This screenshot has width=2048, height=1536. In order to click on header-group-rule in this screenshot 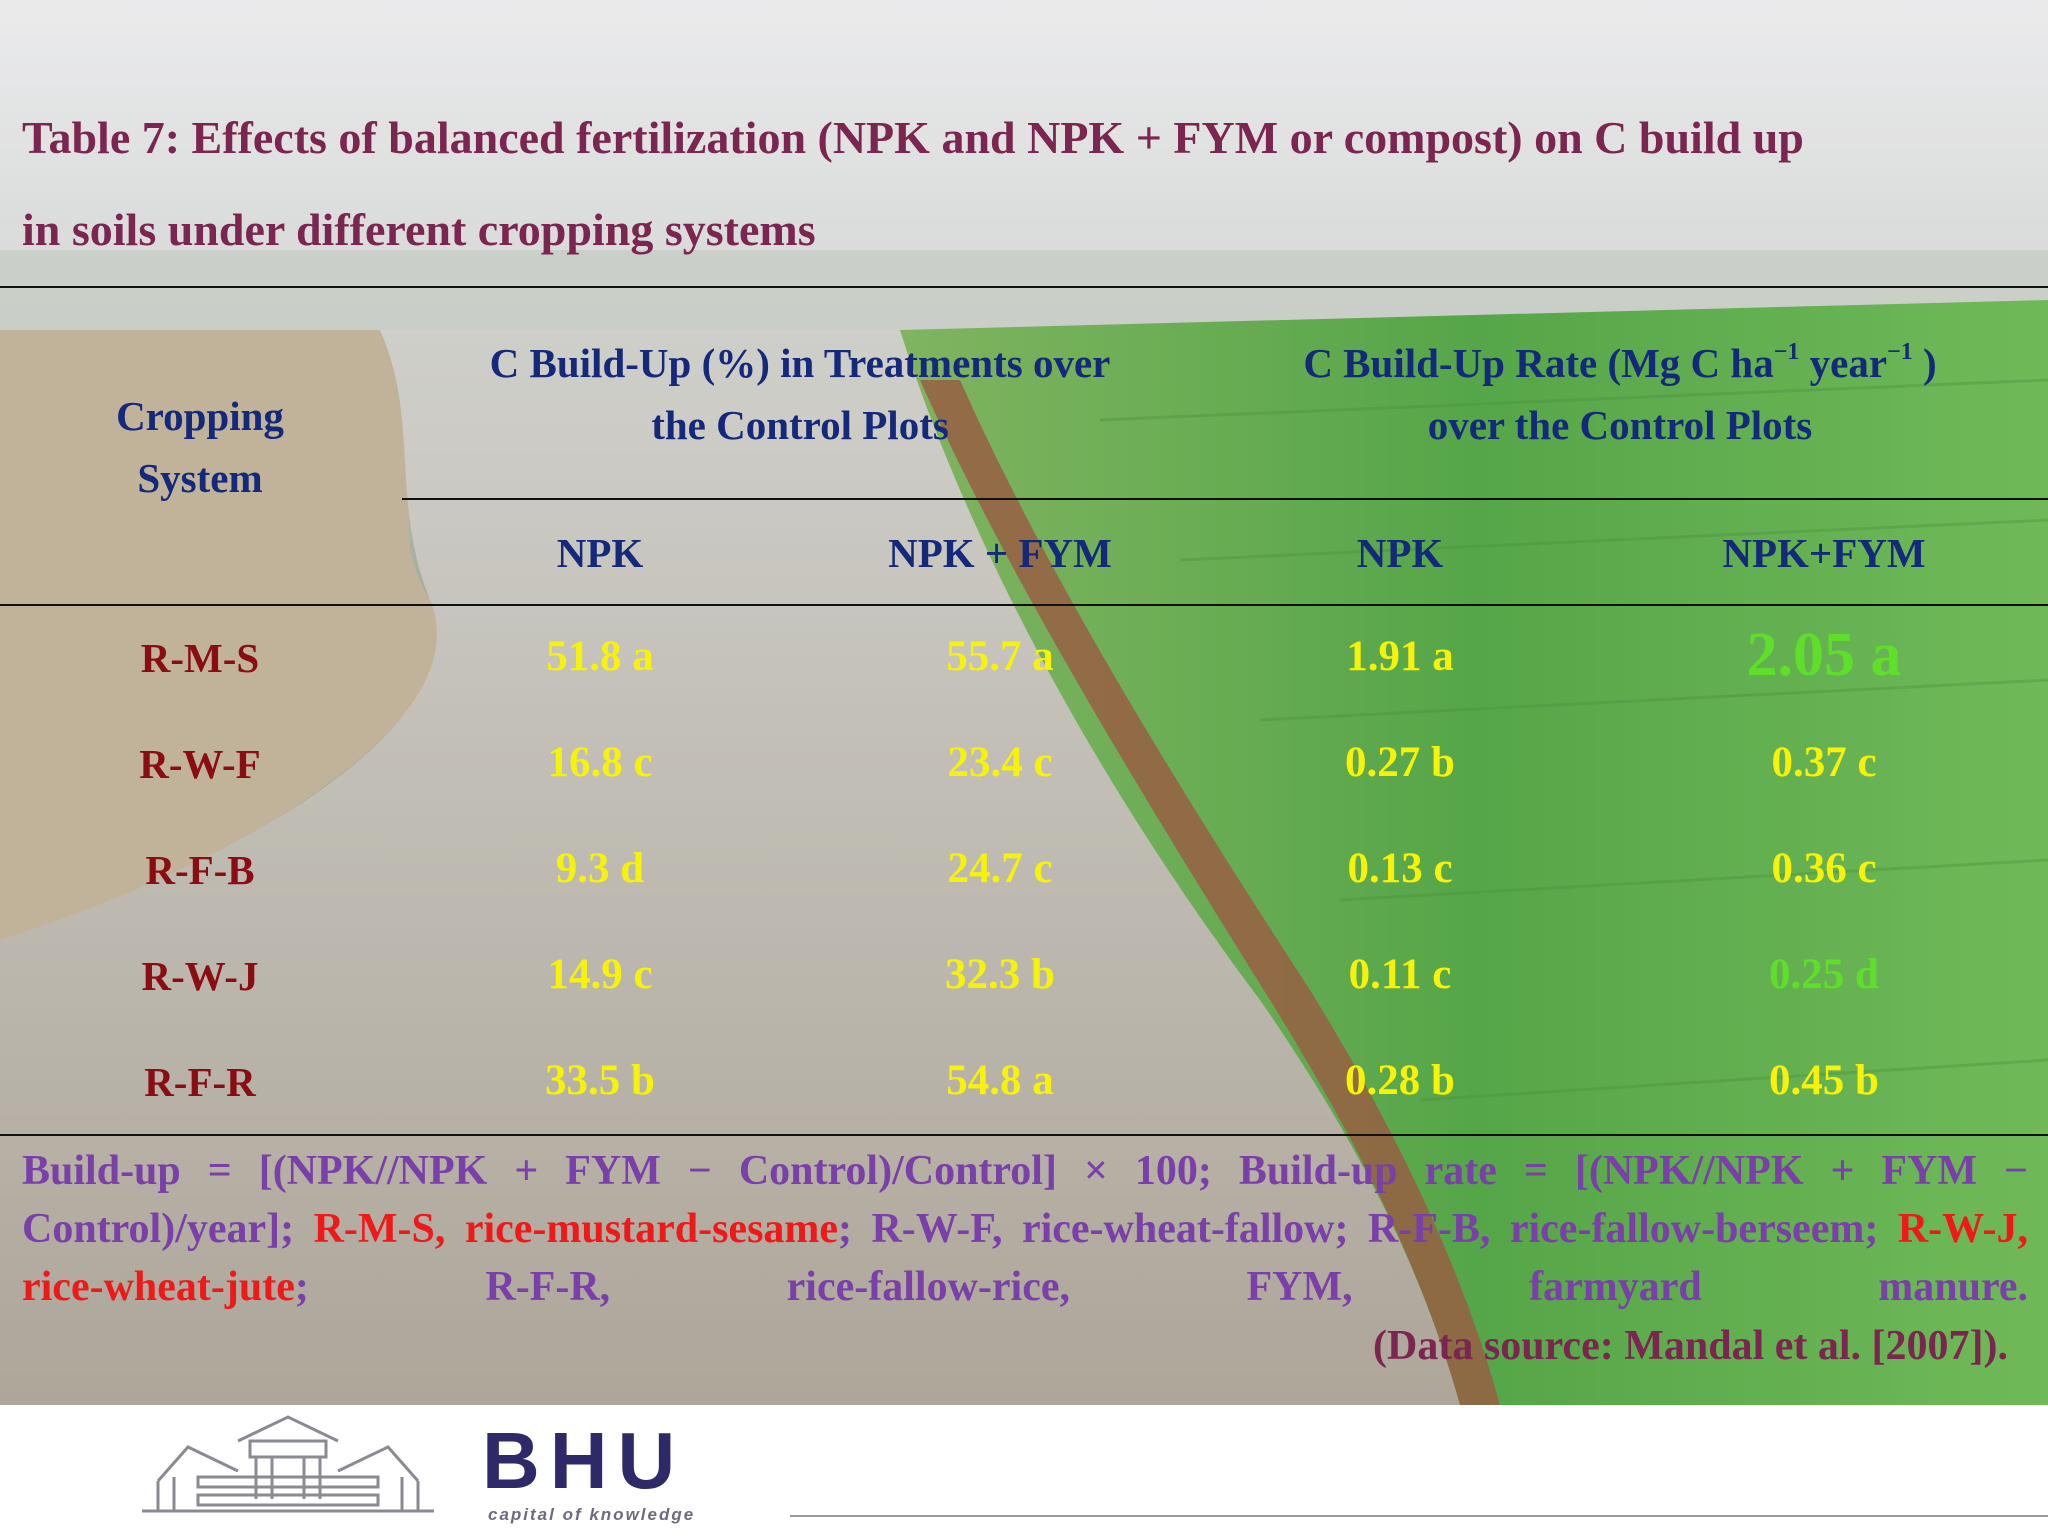, I will do `click(1225, 499)`.